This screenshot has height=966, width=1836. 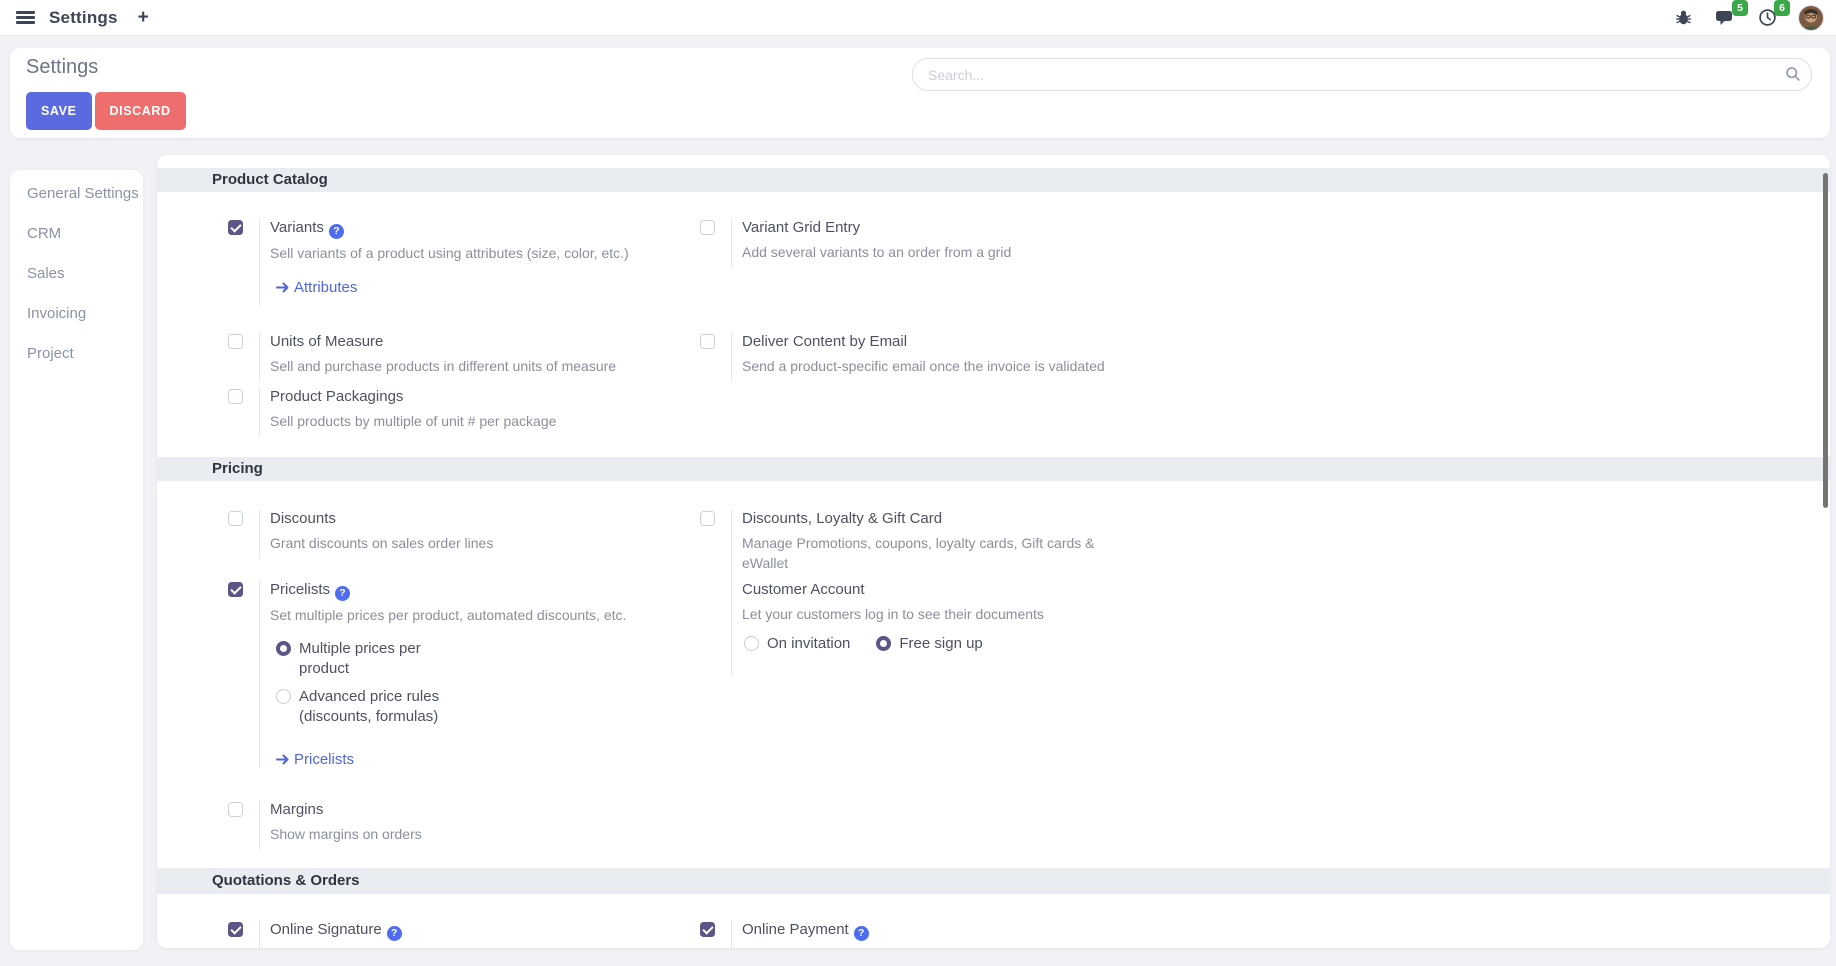 I want to click on margins-checkbox, so click(x=235, y=809).